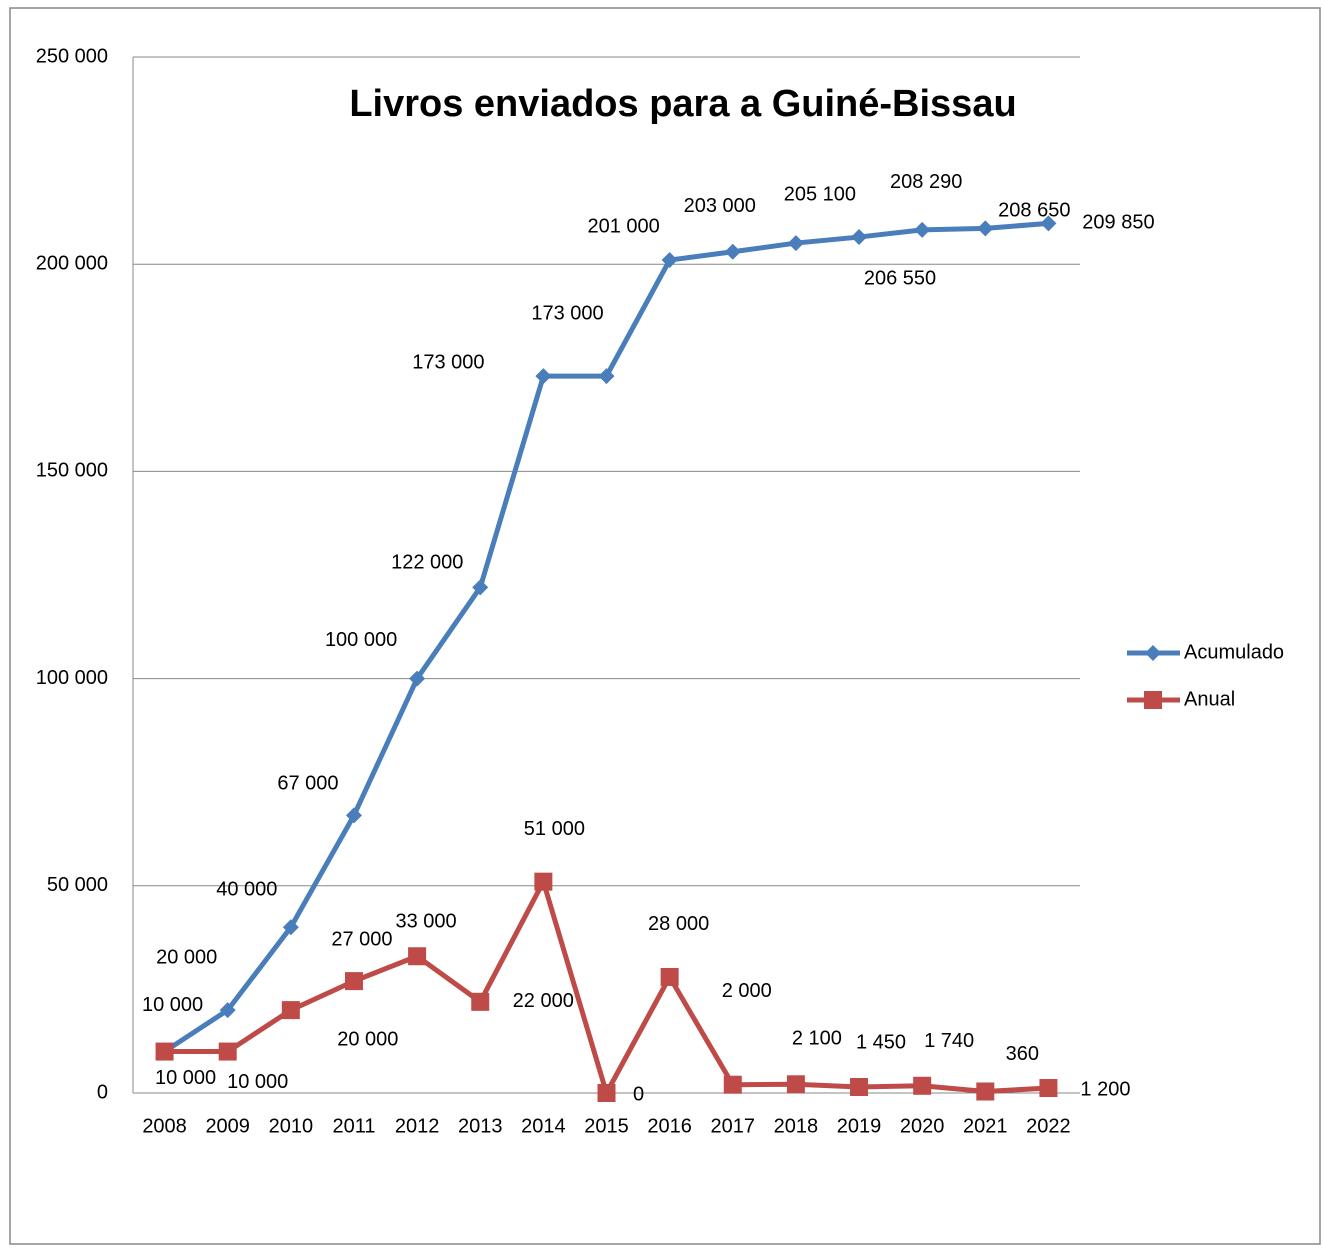 The width and height of the screenshot is (1323, 1254). What do you see at coordinates (543, 1001) in the screenshot?
I see `data-label: 22 000` at bounding box center [543, 1001].